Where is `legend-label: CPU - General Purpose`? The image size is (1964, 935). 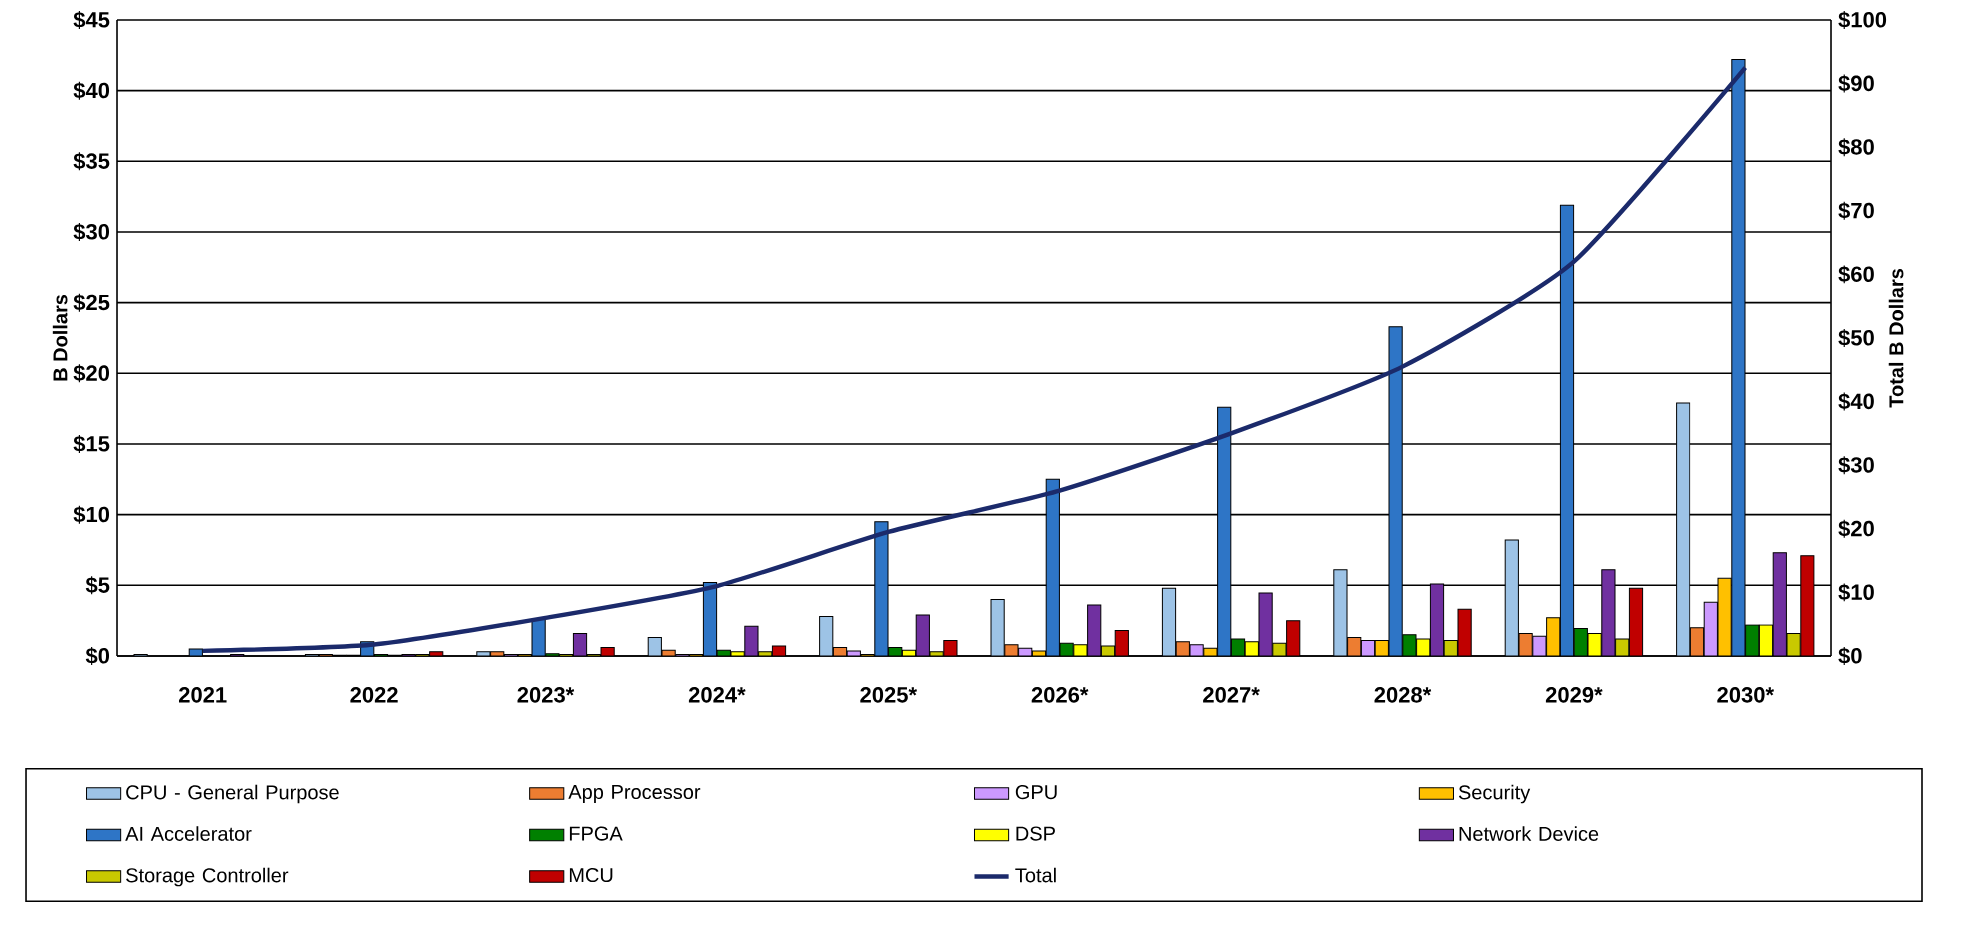
legend-label: CPU - General Purpose is located at coordinates (232, 794).